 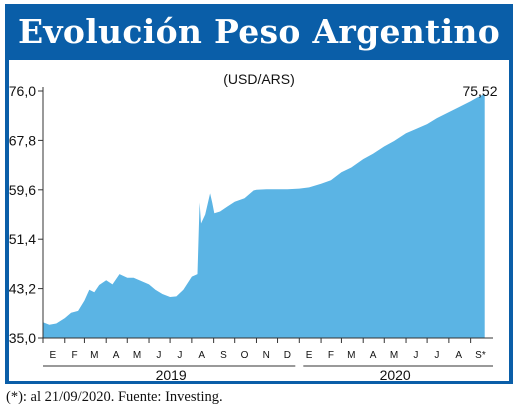 I want to click on month-label: D, so click(x=287, y=355).